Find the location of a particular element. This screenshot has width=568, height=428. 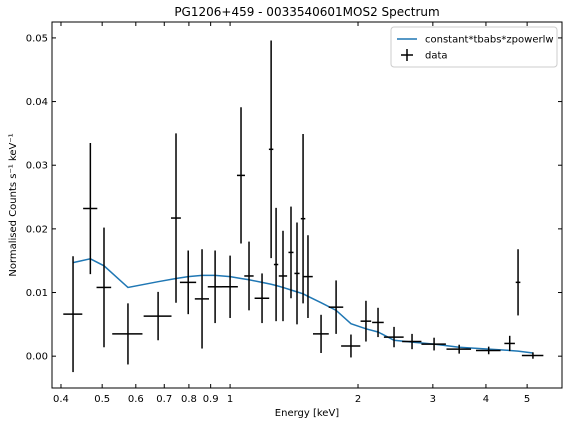

y-tick-label: 0.02 is located at coordinates (37, 229).